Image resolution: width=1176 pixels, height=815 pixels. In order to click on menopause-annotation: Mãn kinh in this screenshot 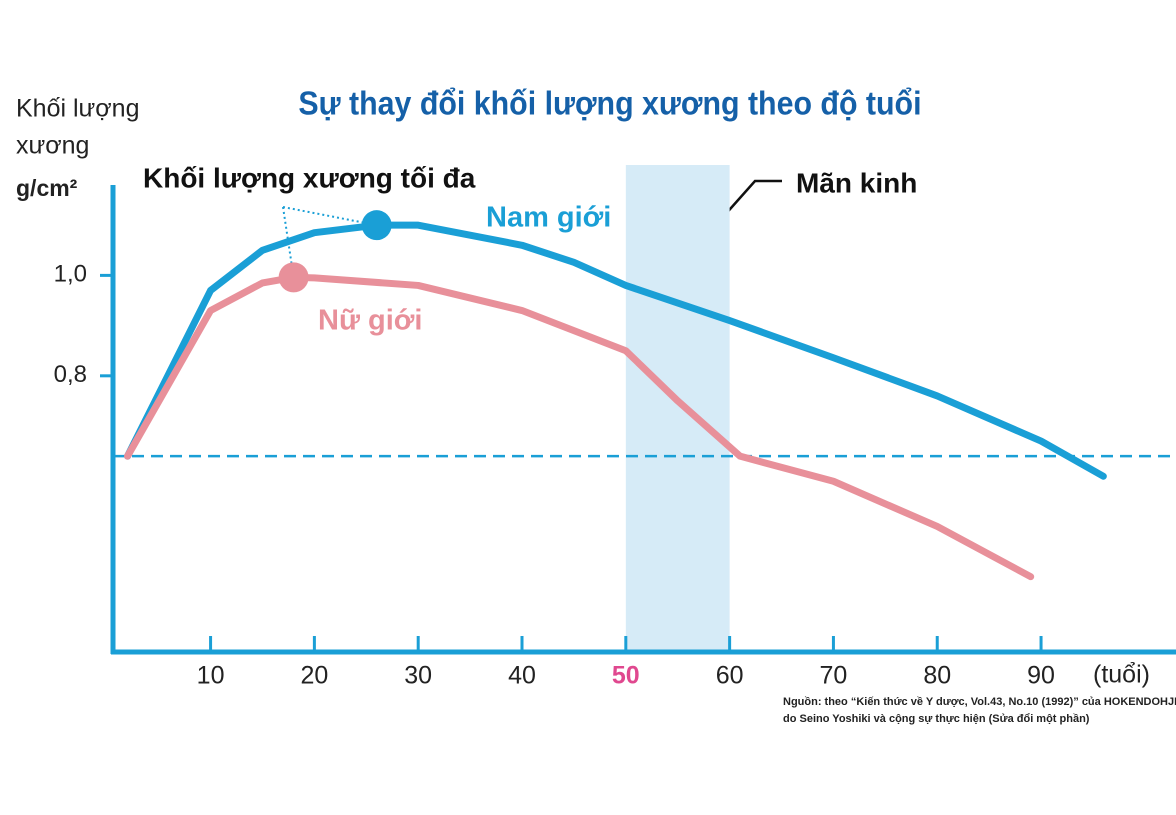, I will do `click(856, 182)`.